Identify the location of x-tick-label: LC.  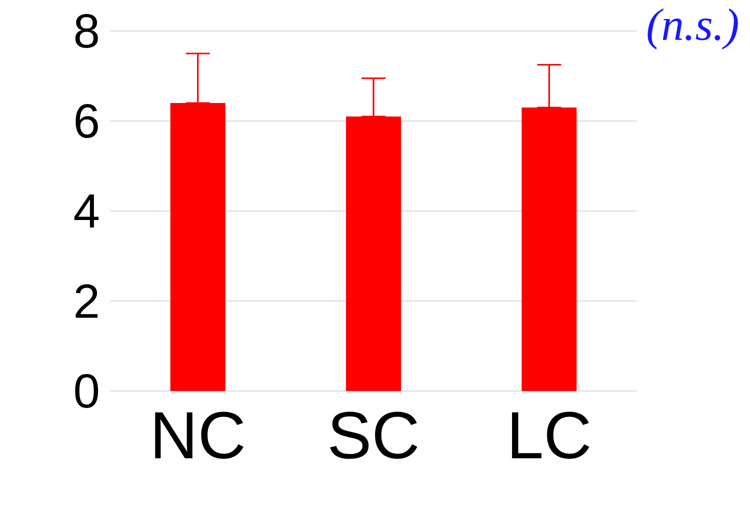
(551, 435).